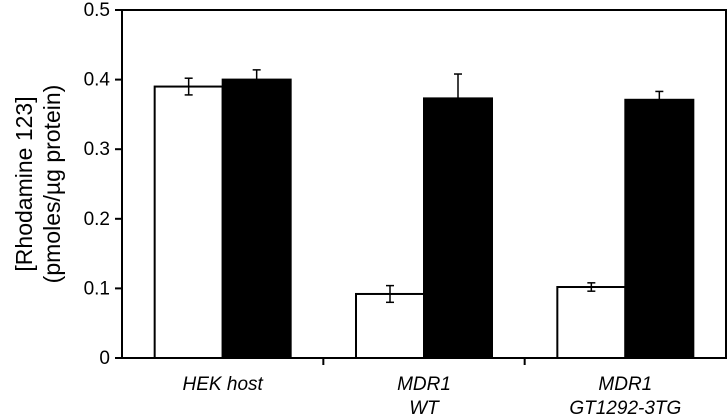 This screenshot has width=728, height=418. What do you see at coordinates (223, 384) in the screenshot?
I see `x-category-label: HEK host` at bounding box center [223, 384].